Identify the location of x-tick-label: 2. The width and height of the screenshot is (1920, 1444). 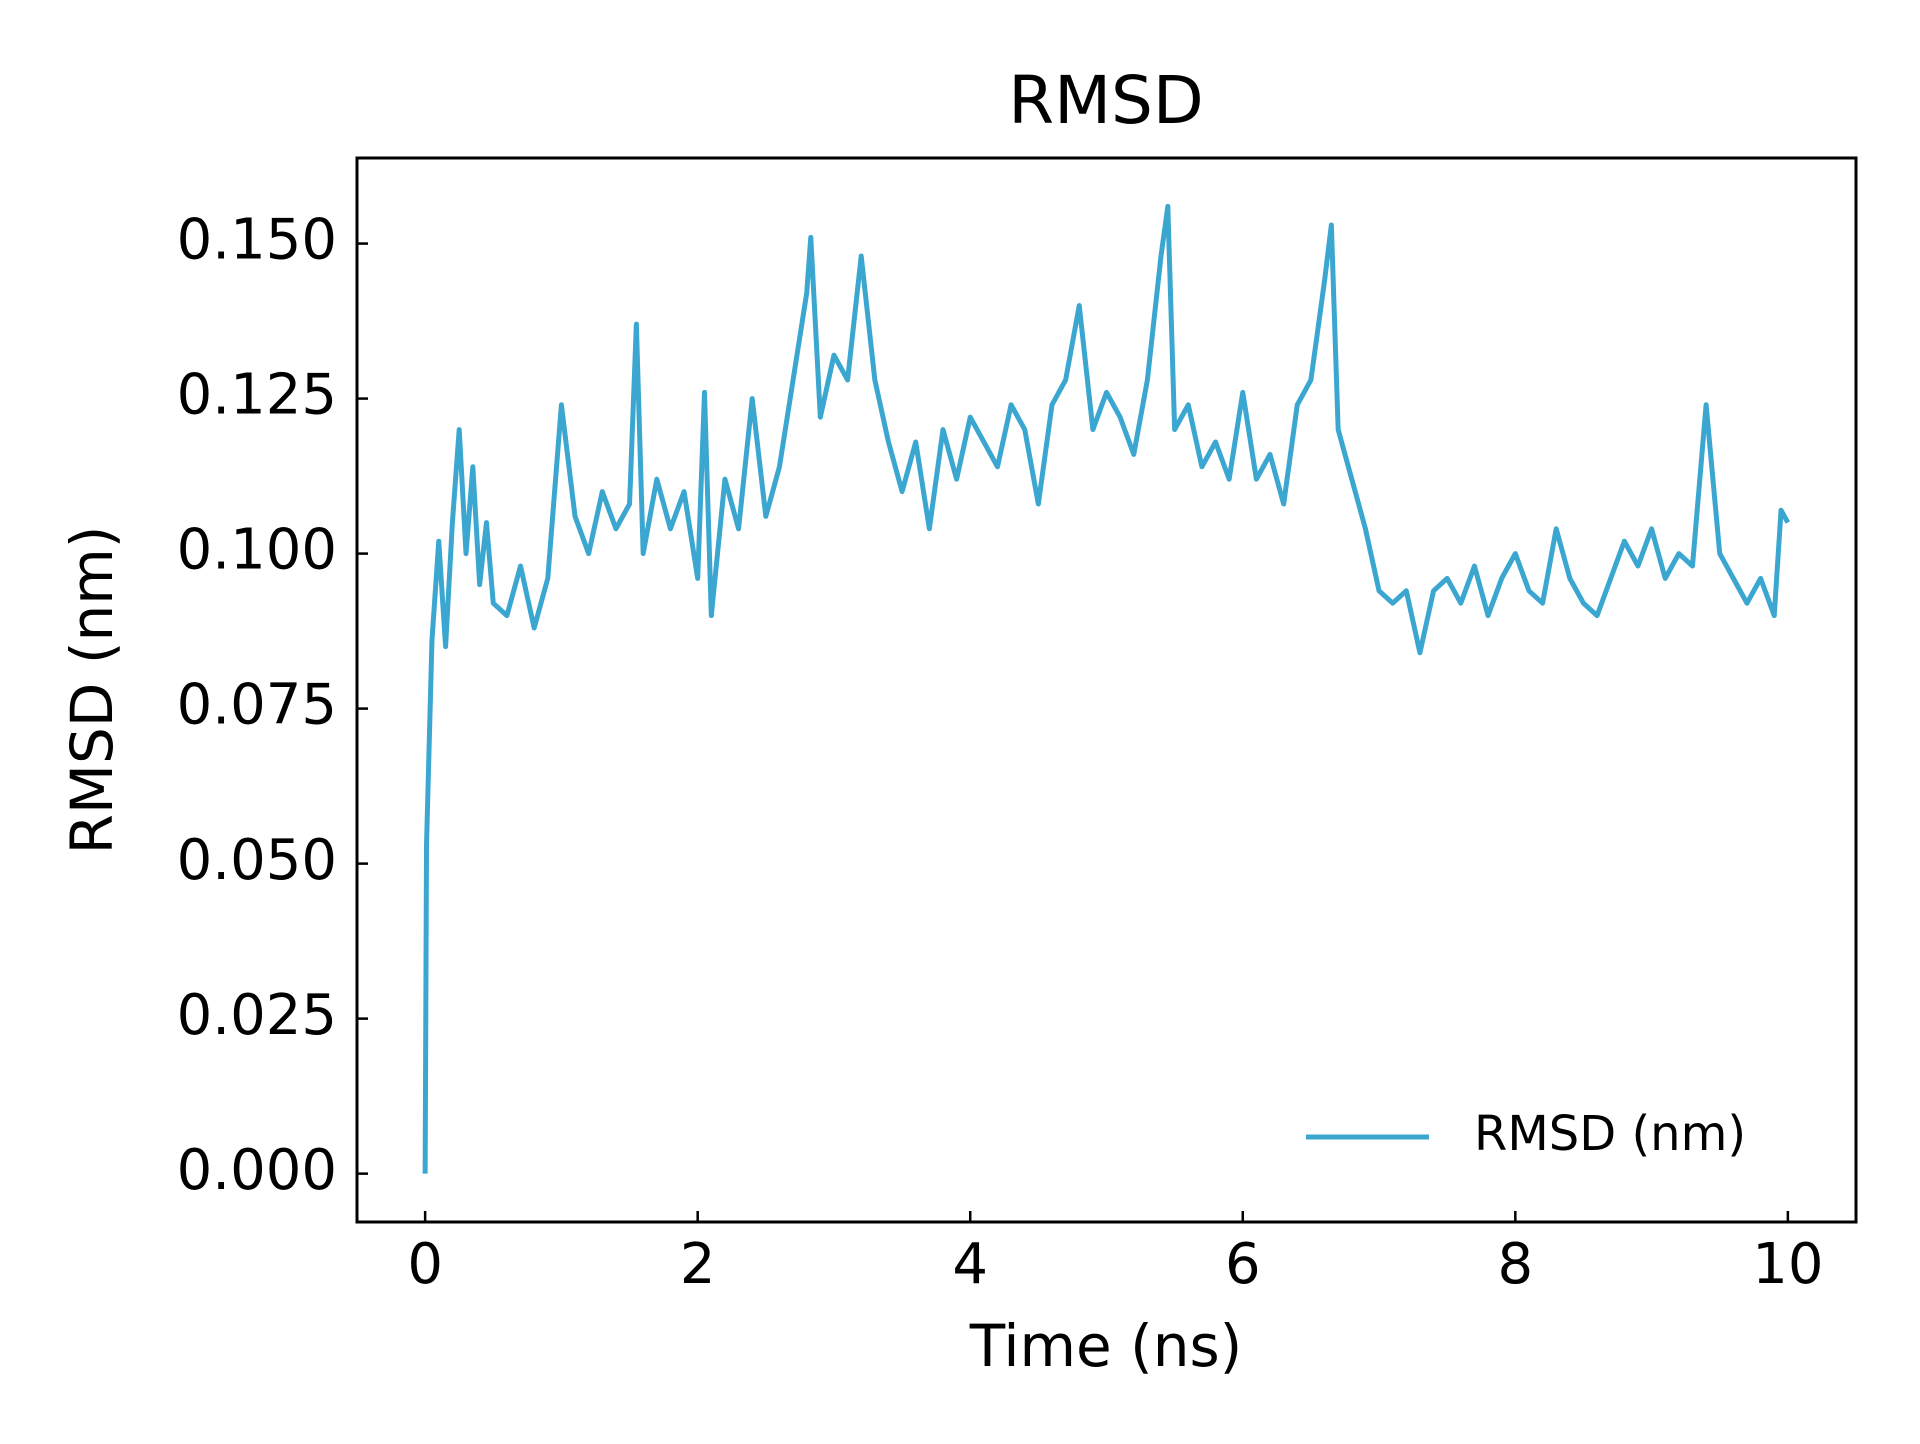
(698, 1264).